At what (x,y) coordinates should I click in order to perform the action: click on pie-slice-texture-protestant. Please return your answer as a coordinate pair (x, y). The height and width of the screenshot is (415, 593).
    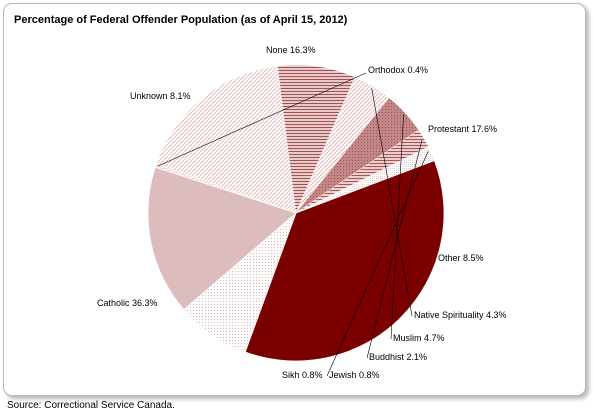
    Looking at the image, I should click on (226, 140).